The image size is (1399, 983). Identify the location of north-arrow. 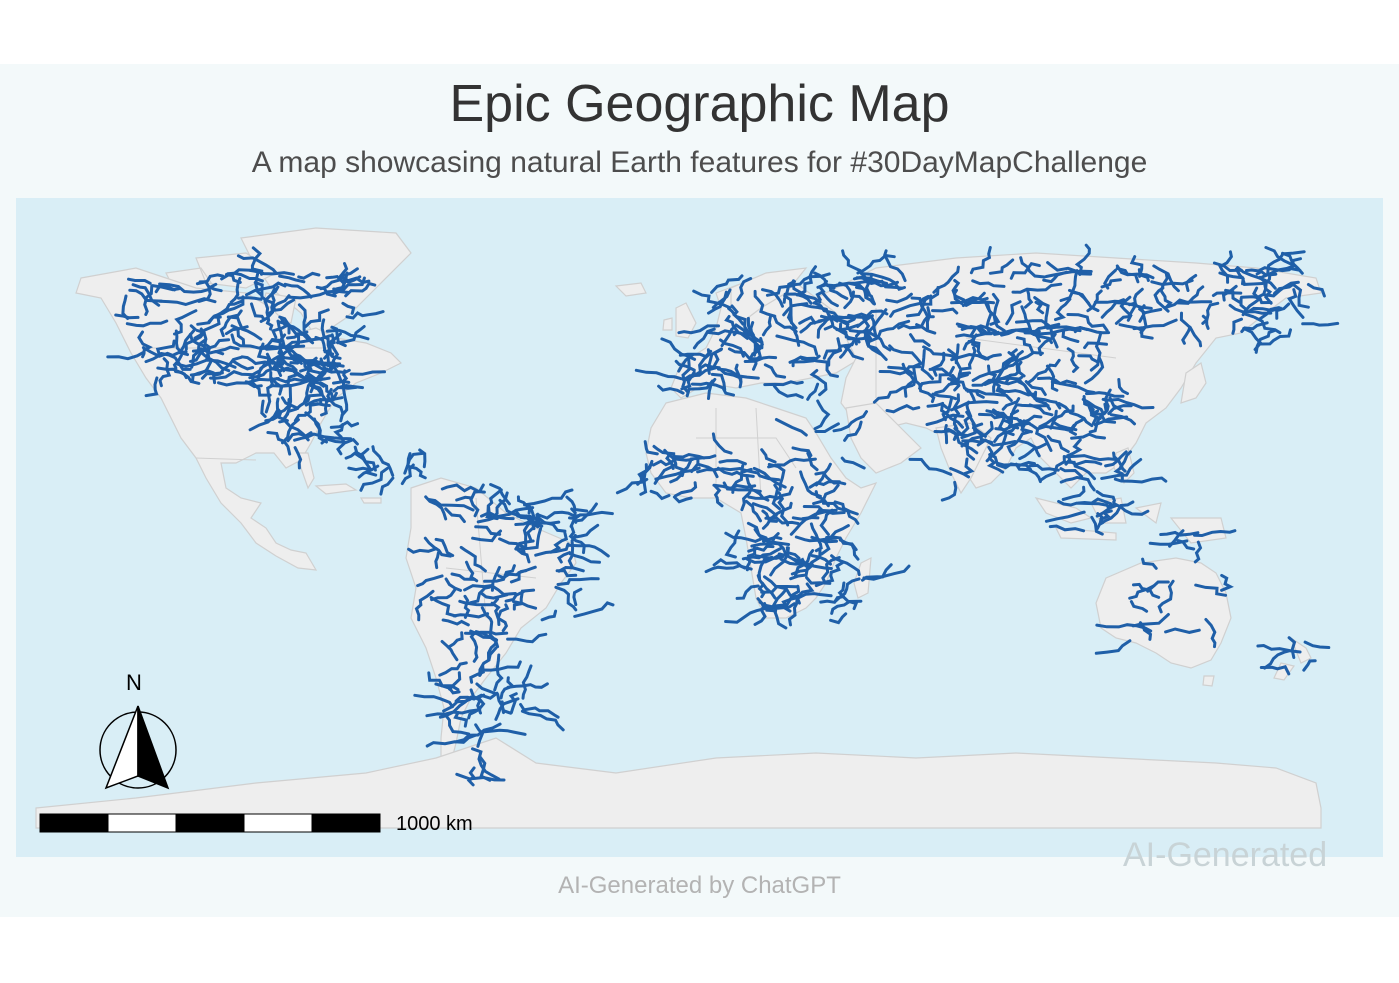
(138, 747).